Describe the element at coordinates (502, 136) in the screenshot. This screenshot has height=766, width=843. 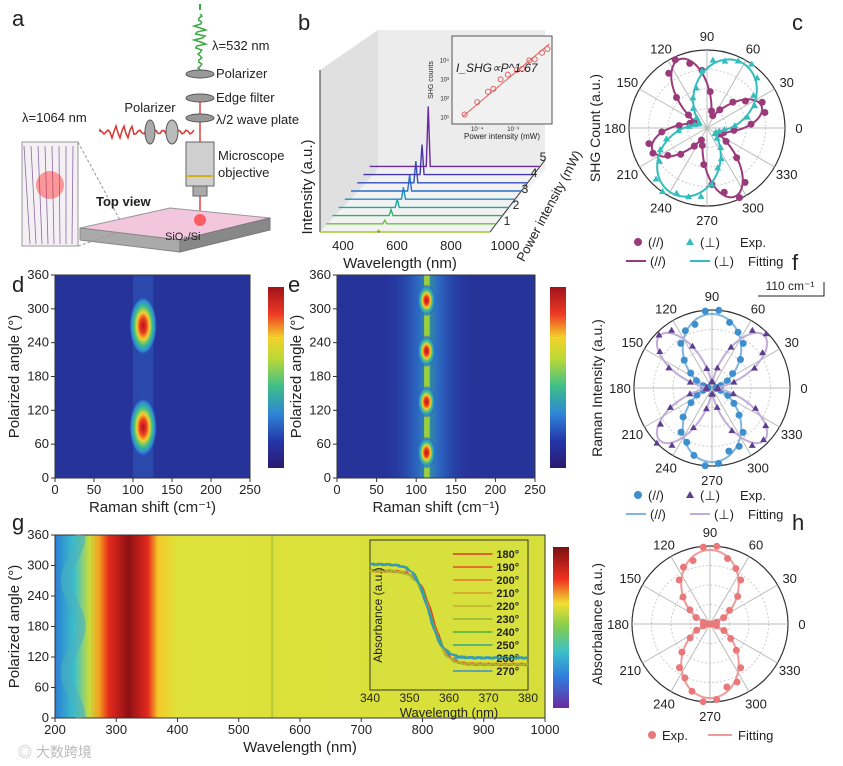
I see `inset-x-title: Power intensity (mW)` at that location.